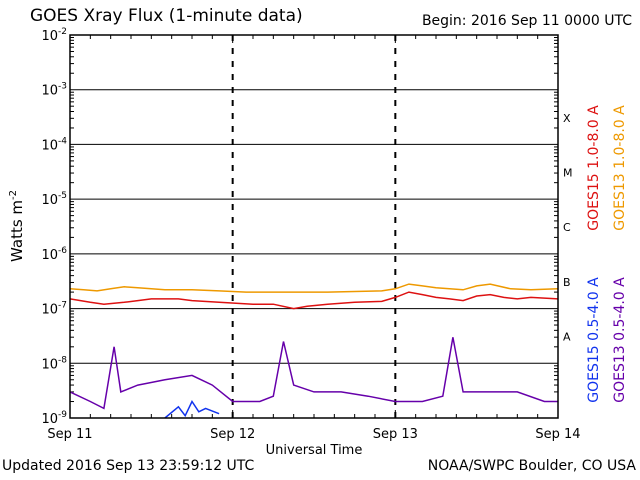 The image size is (640, 480). What do you see at coordinates (54, 90) in the screenshot?
I see `y-tick-label: 10⁻³` at bounding box center [54, 90].